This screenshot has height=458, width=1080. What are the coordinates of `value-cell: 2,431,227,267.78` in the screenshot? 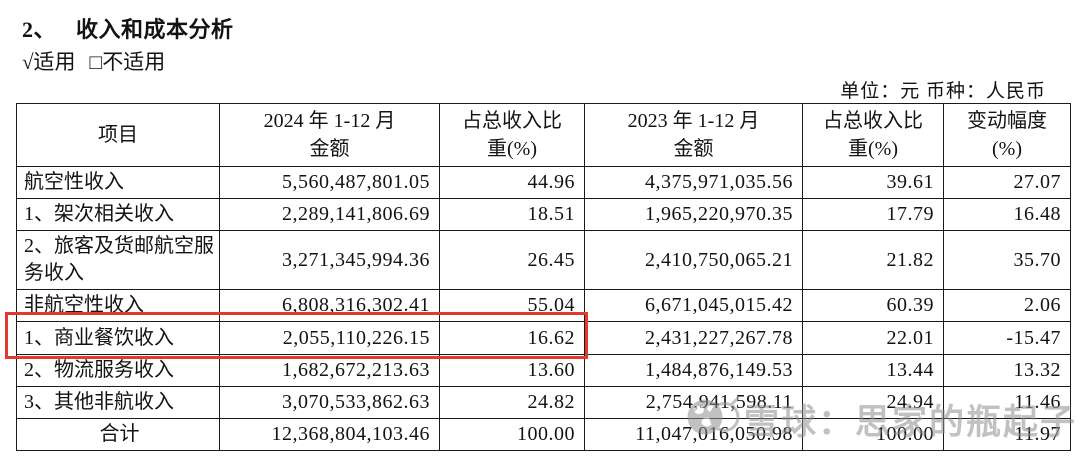 It's located at (693, 338).